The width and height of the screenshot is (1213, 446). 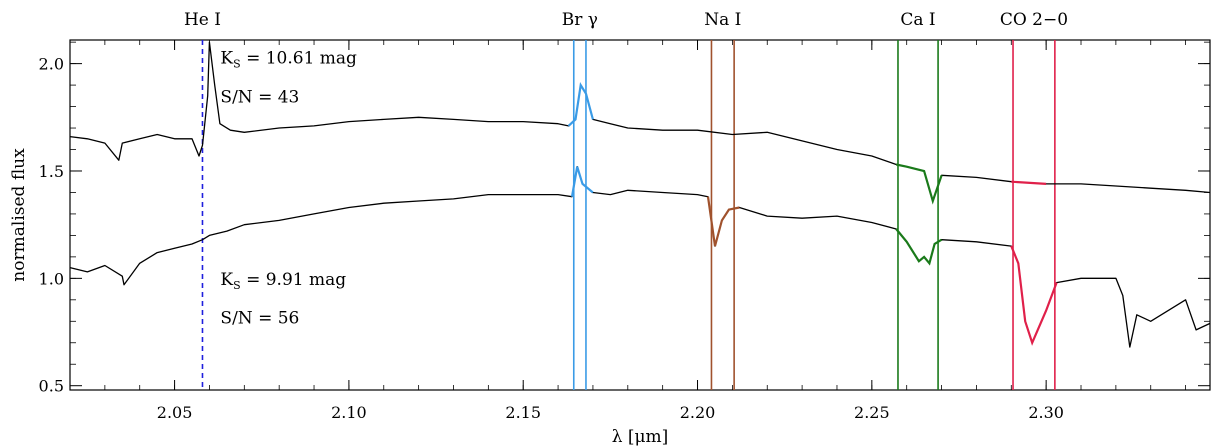 I want to click on y-tick-label: 0.5, so click(x=51, y=386).